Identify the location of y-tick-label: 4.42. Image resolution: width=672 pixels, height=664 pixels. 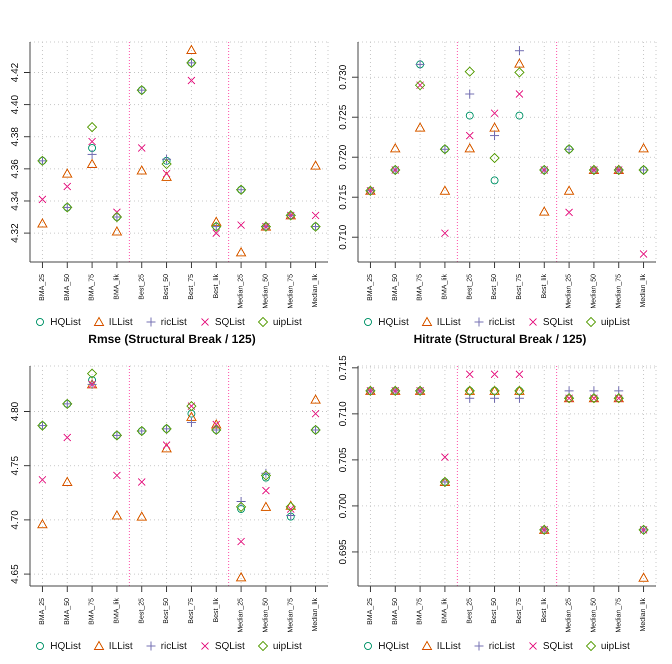
(15, 72).